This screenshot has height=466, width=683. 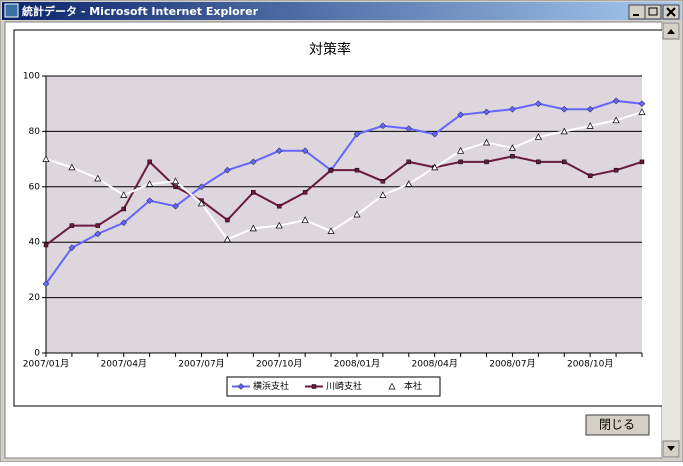 What do you see at coordinates (140, 11) in the screenshot?
I see `window-title: 統計データ - Microsoft Internet Explorer` at bounding box center [140, 11].